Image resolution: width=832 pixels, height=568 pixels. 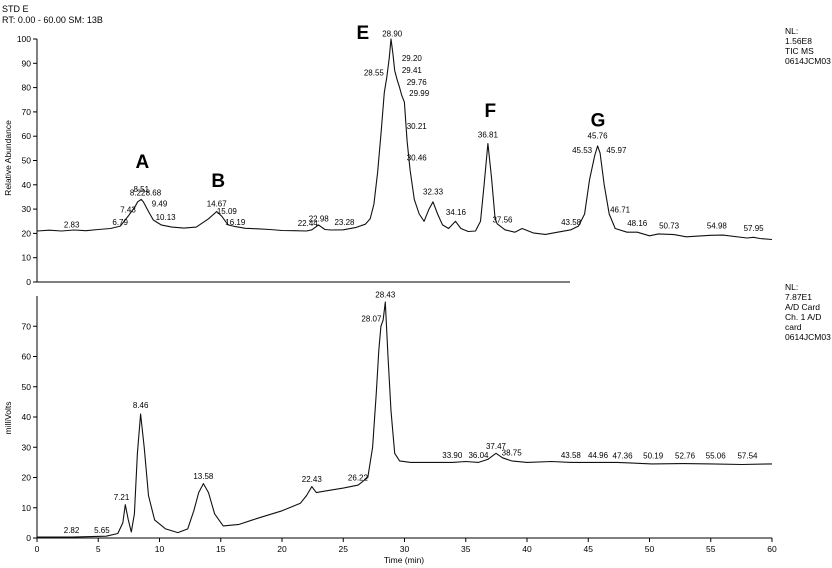 I want to click on tic-peak-label: 16.19, so click(x=235, y=222).